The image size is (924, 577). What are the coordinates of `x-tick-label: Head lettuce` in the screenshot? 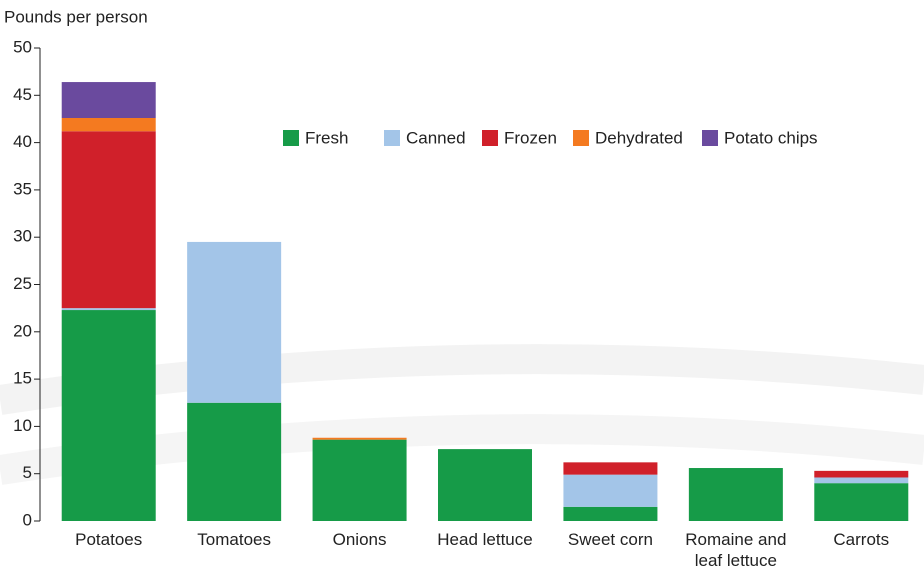 It's located at (485, 539).